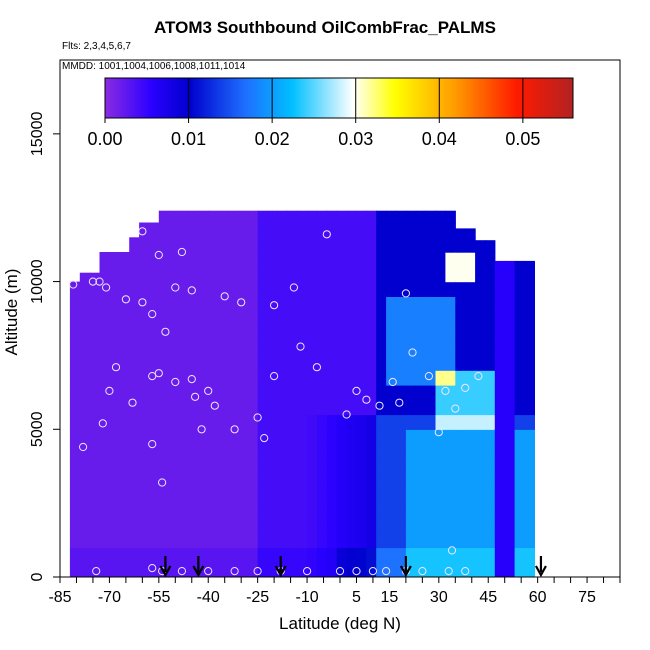 The width and height of the screenshot is (650, 650). What do you see at coordinates (59, 597) in the screenshot?
I see `x-tick-label: -85` at bounding box center [59, 597].